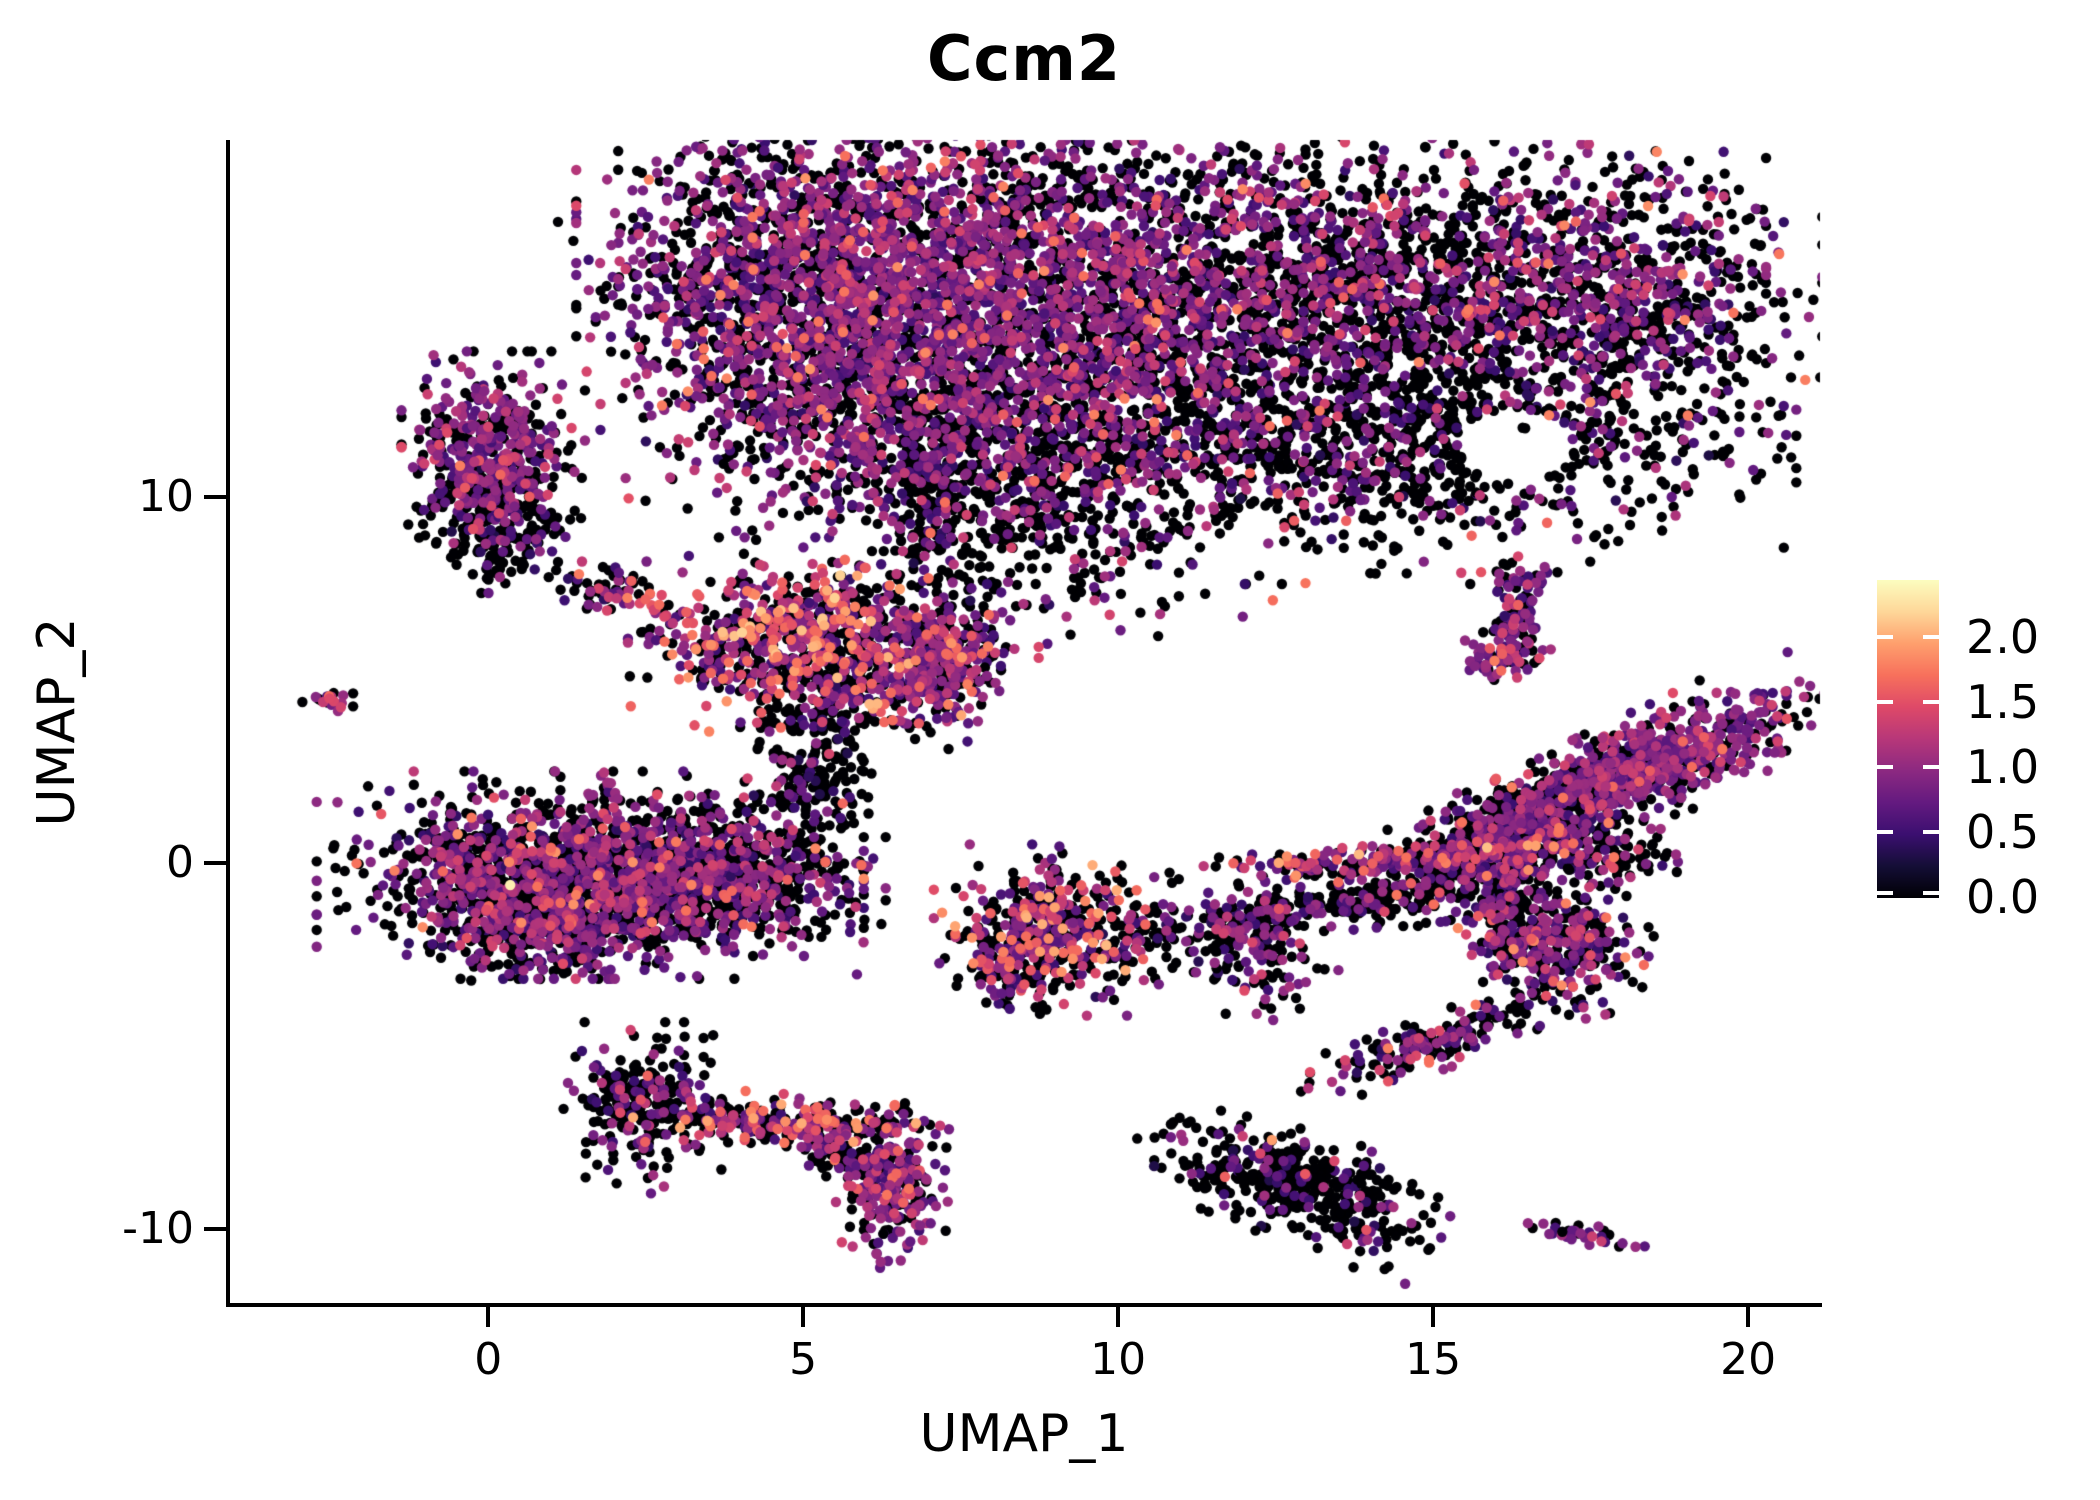 The width and height of the screenshot is (2100, 1500). I want to click on x-tick-label: 20, so click(1748, 1359).